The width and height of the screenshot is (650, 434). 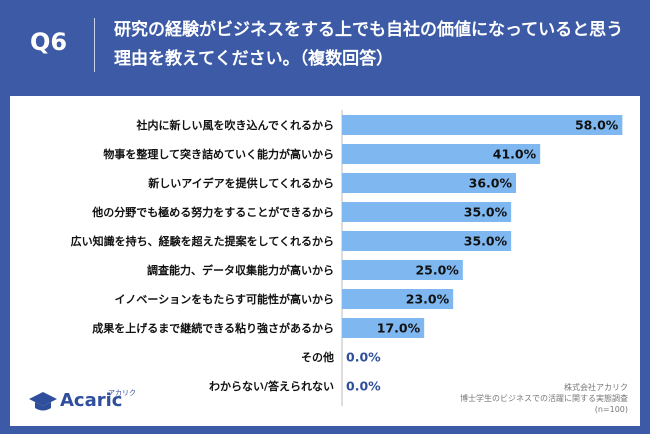 I want to click on category-label: 社内に新しい風を吹き込んでくれるから, so click(x=235, y=125).